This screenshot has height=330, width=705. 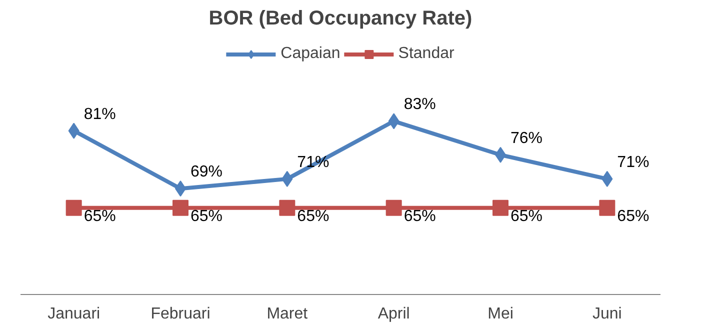 What do you see at coordinates (394, 314) in the screenshot?
I see `x-tick-label: April` at bounding box center [394, 314].